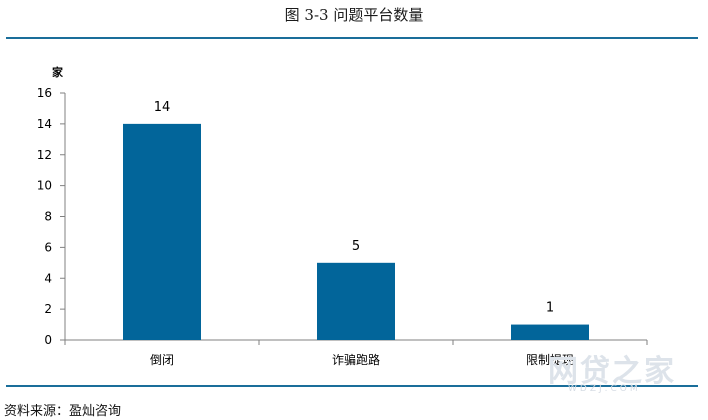 This screenshot has height=420, width=708. What do you see at coordinates (352, 38) in the screenshot?
I see `top-rule` at bounding box center [352, 38].